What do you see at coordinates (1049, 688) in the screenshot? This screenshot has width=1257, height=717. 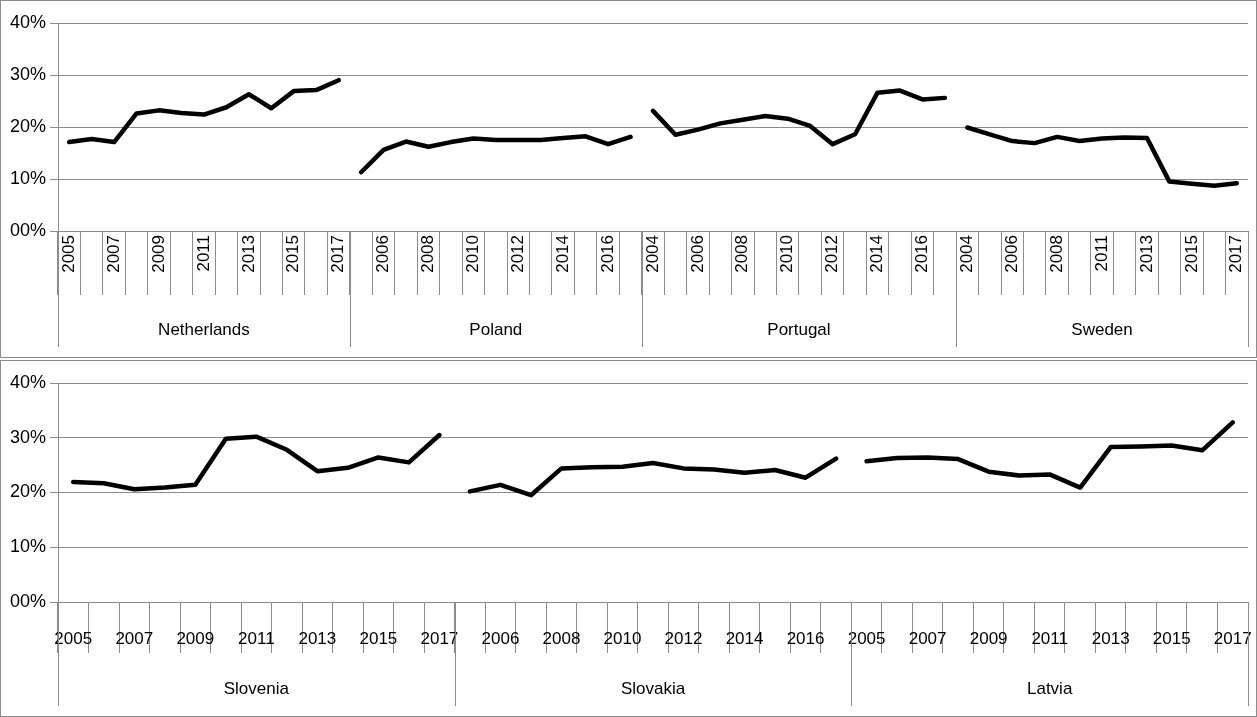 I see `text: Latvia` at bounding box center [1049, 688].